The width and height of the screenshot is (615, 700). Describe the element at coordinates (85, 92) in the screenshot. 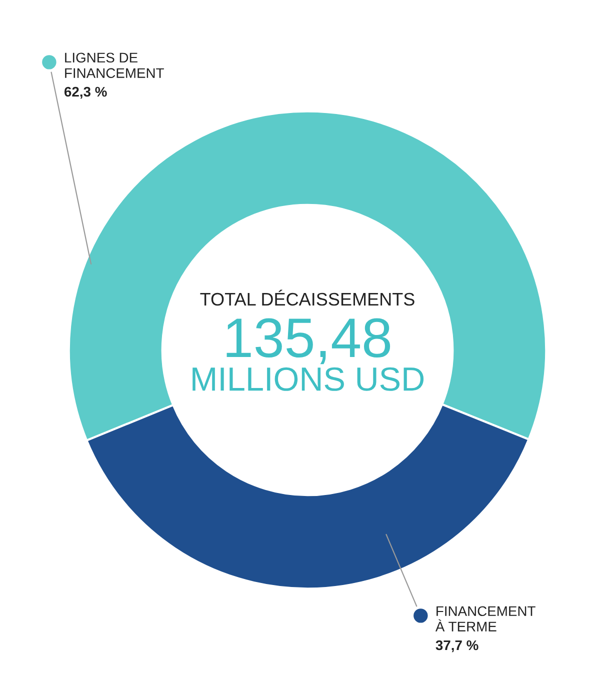

I see `data-label: 62,3 %` at that location.